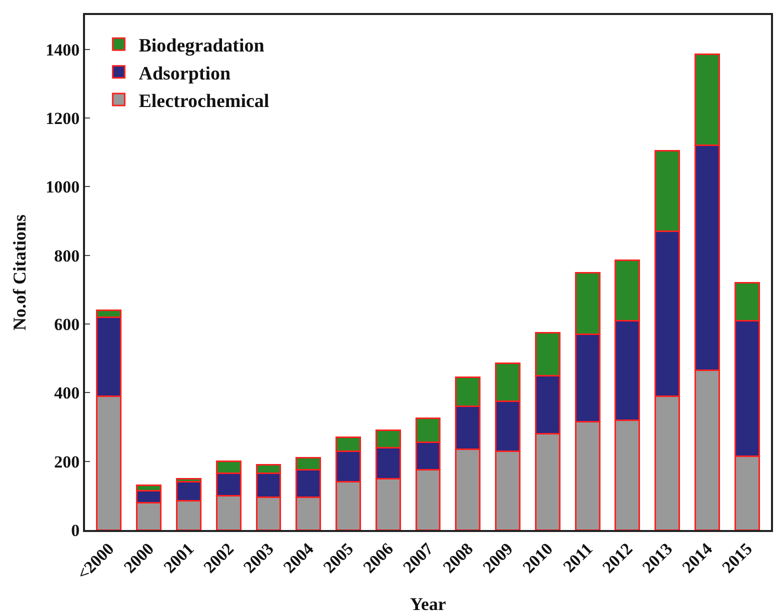 This screenshot has height=616, width=778. Describe the element at coordinates (185, 73) in the screenshot. I see `legend-label: Adsorption` at that location.